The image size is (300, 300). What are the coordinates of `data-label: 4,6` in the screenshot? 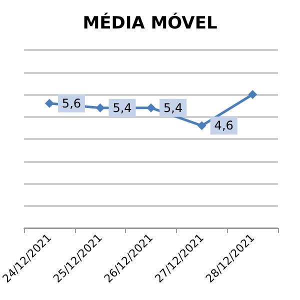 It's located at (224, 125).